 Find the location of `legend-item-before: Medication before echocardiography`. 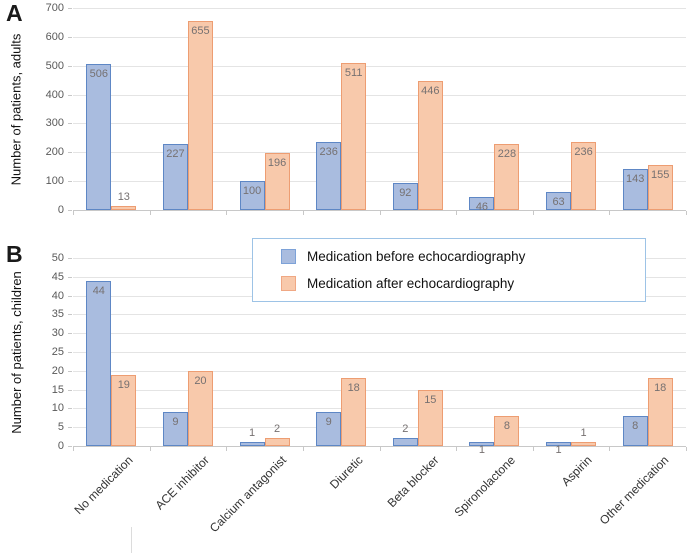

legend-item-before: Medication before echocardiography is located at coordinates (463, 257).